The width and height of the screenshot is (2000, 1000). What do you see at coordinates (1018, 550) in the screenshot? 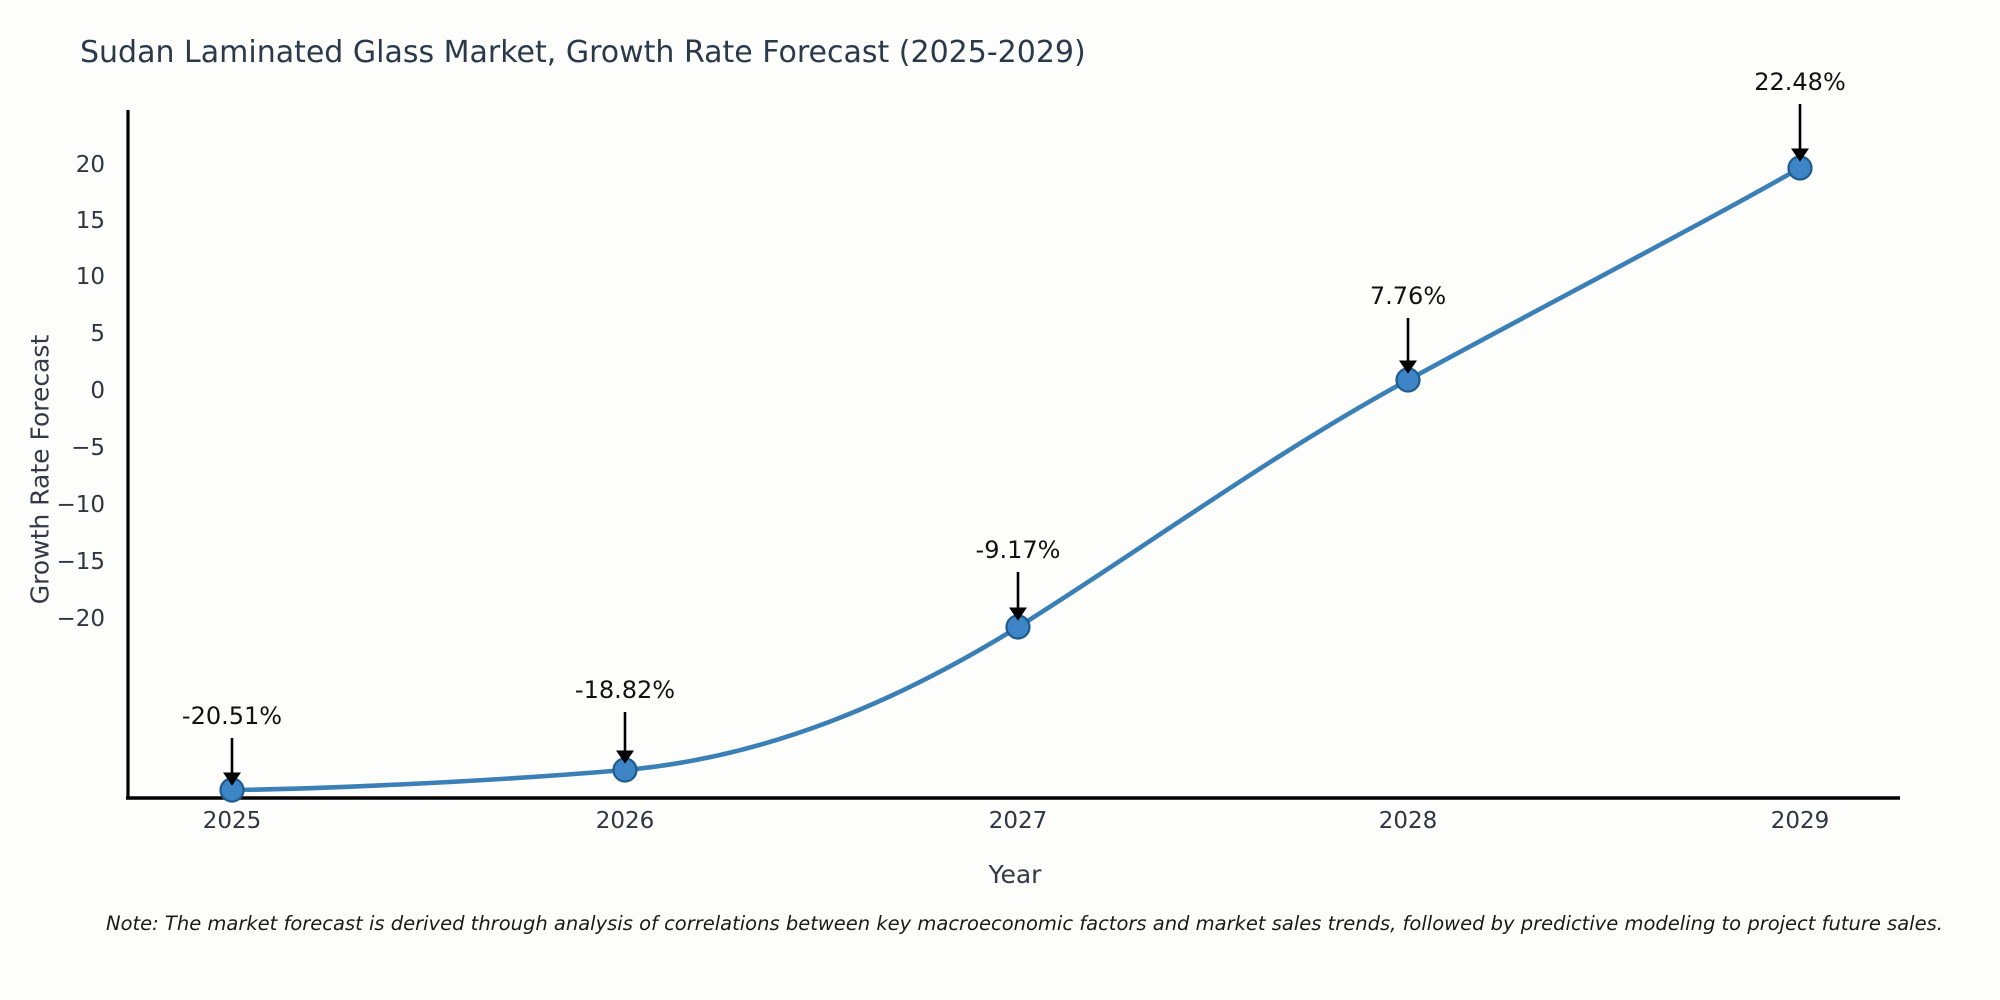
I see `point-label-2027: -9.17%` at bounding box center [1018, 550].